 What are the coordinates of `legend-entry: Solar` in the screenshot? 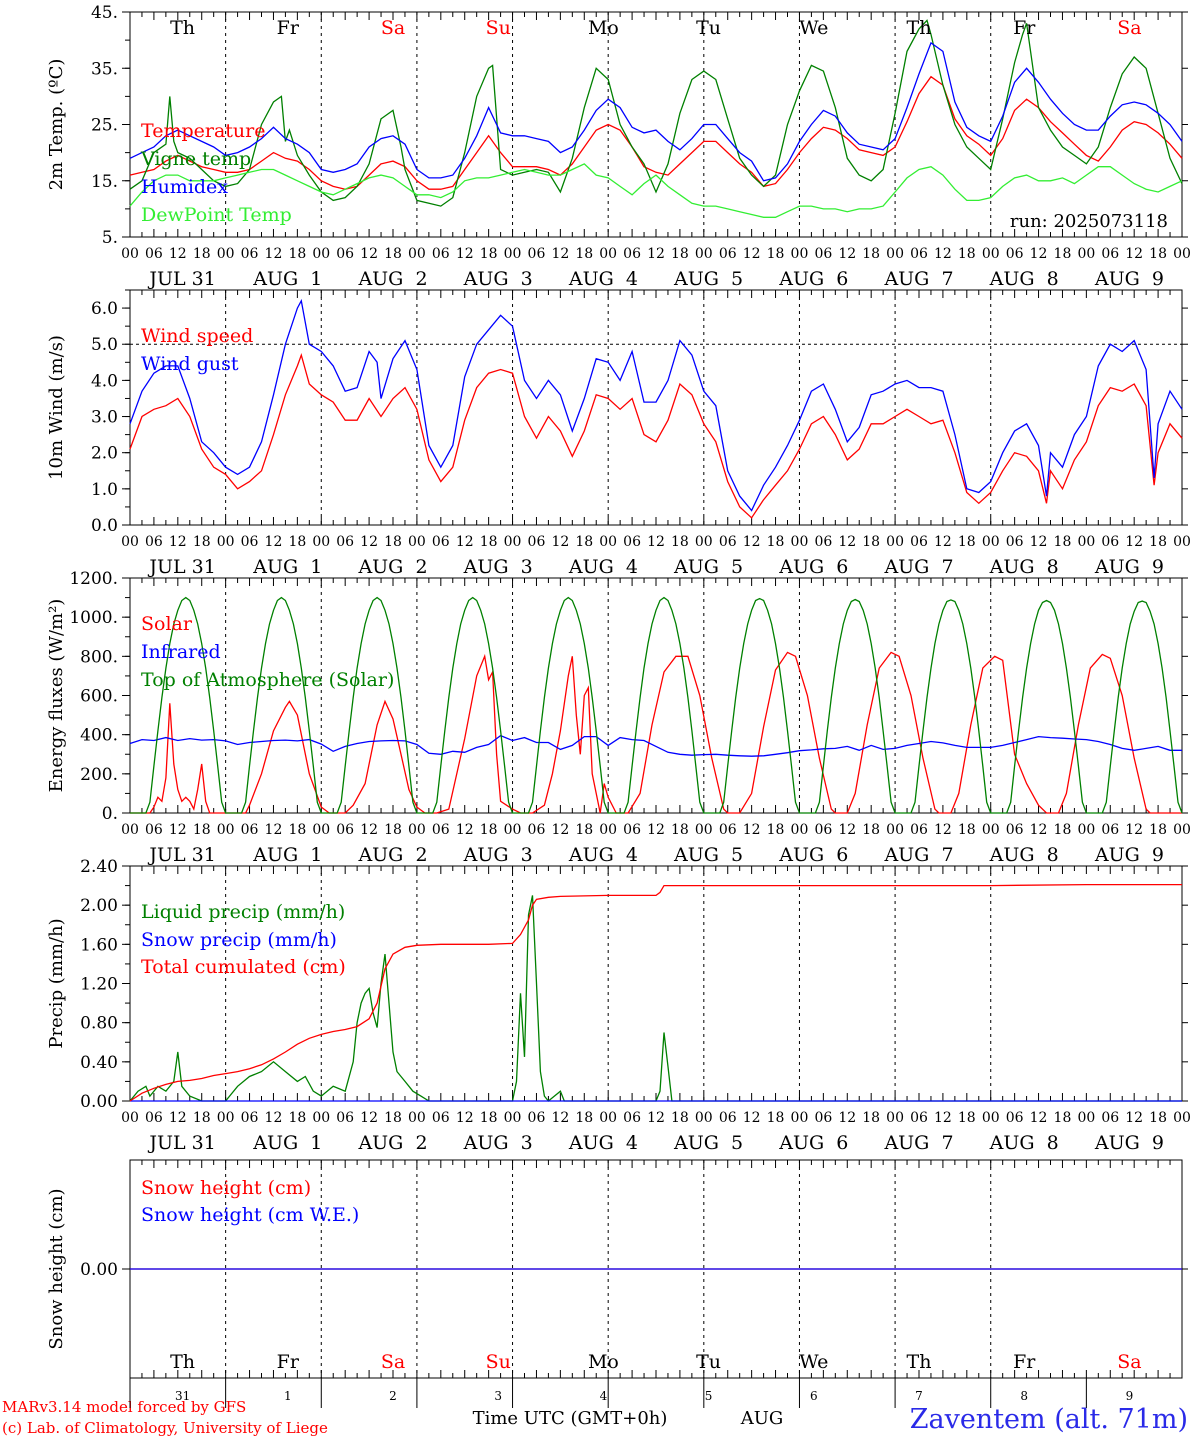 It's located at (167, 624).